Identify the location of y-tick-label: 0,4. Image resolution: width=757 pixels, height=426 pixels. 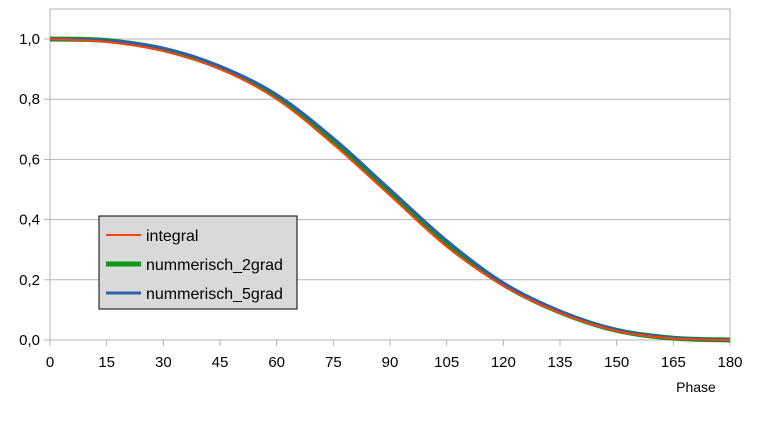
(29, 220).